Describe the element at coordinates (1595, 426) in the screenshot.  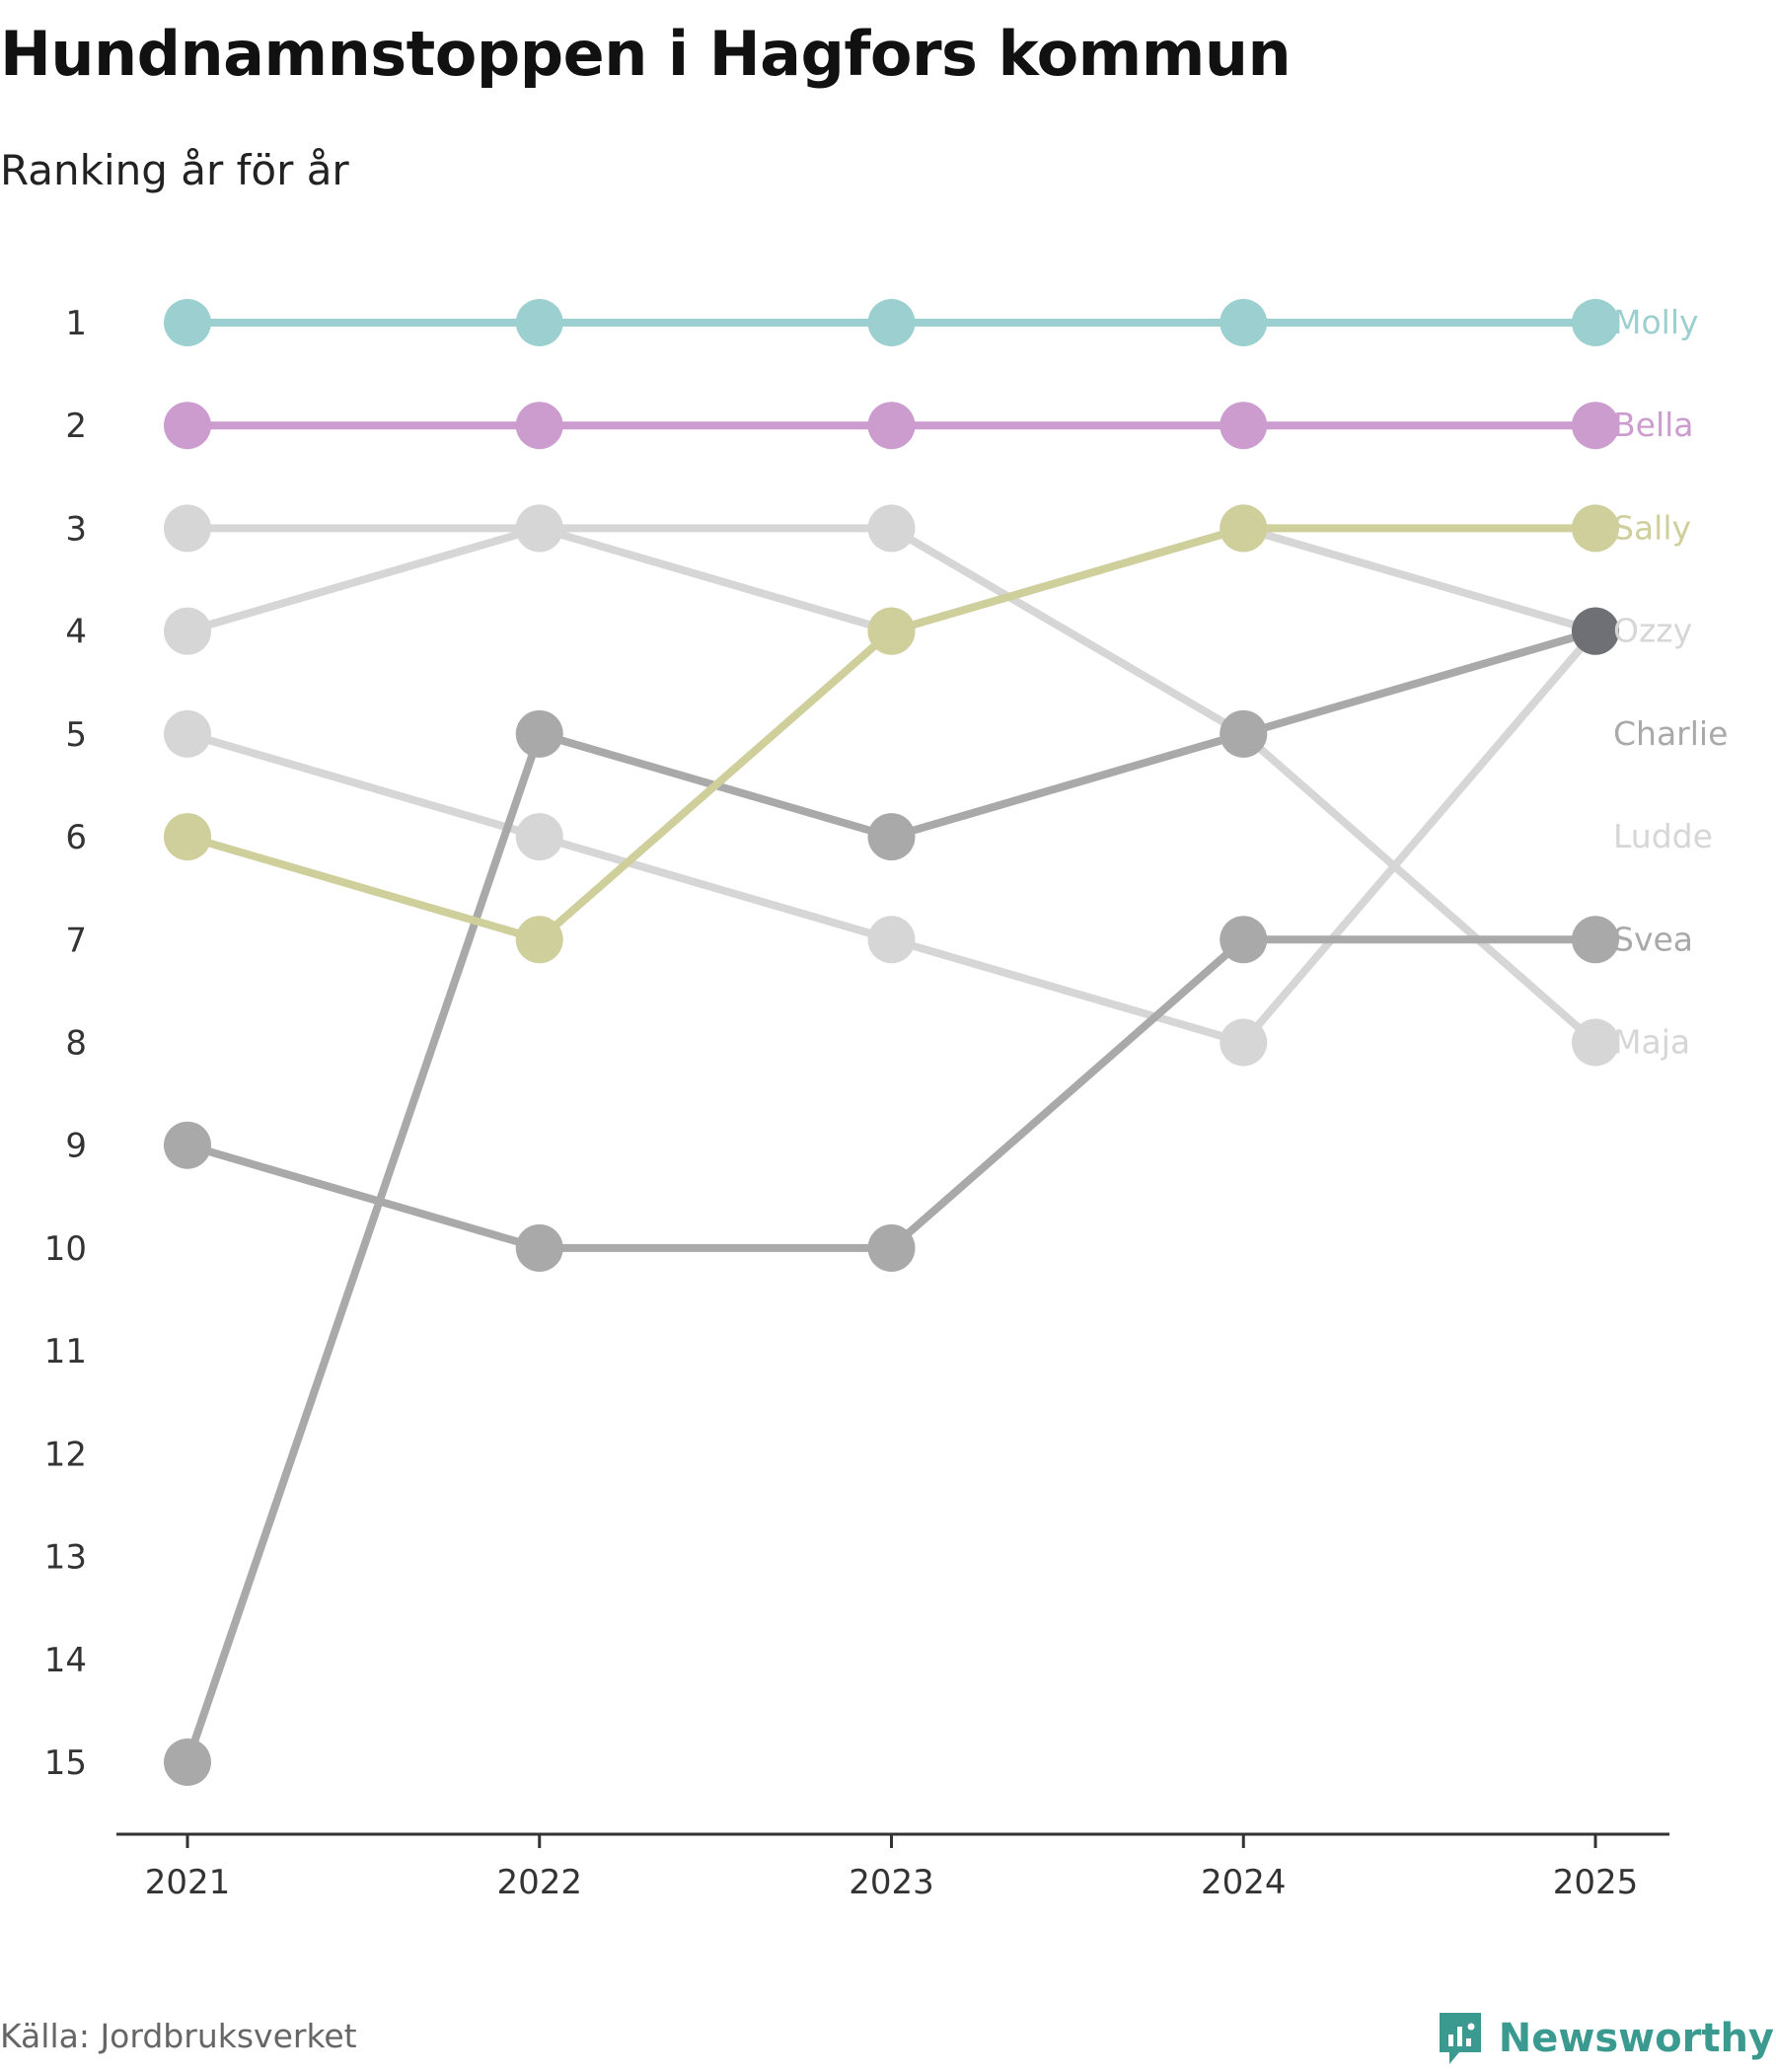
I see `data-point-bella-2025` at that location.